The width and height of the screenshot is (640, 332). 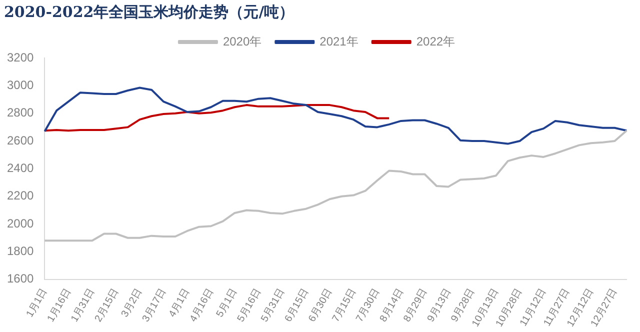 What do you see at coordinates (20, 223) in the screenshot?
I see `y-tick-label: 2000` at bounding box center [20, 223].